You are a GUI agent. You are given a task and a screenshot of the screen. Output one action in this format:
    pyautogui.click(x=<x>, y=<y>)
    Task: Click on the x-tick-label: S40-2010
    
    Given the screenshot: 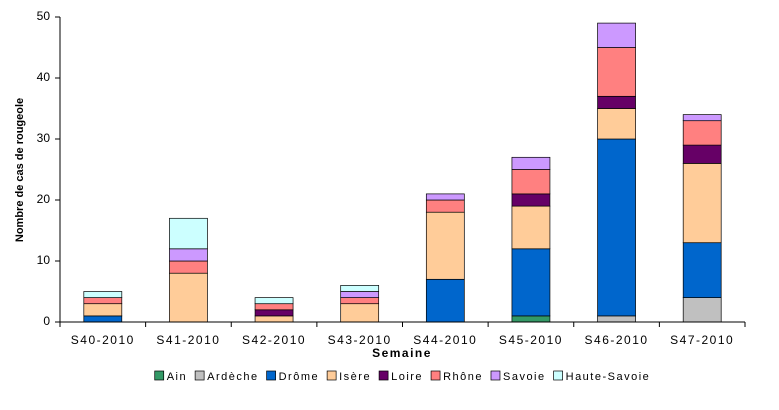 What is the action you would take?
    pyautogui.click(x=103, y=340)
    